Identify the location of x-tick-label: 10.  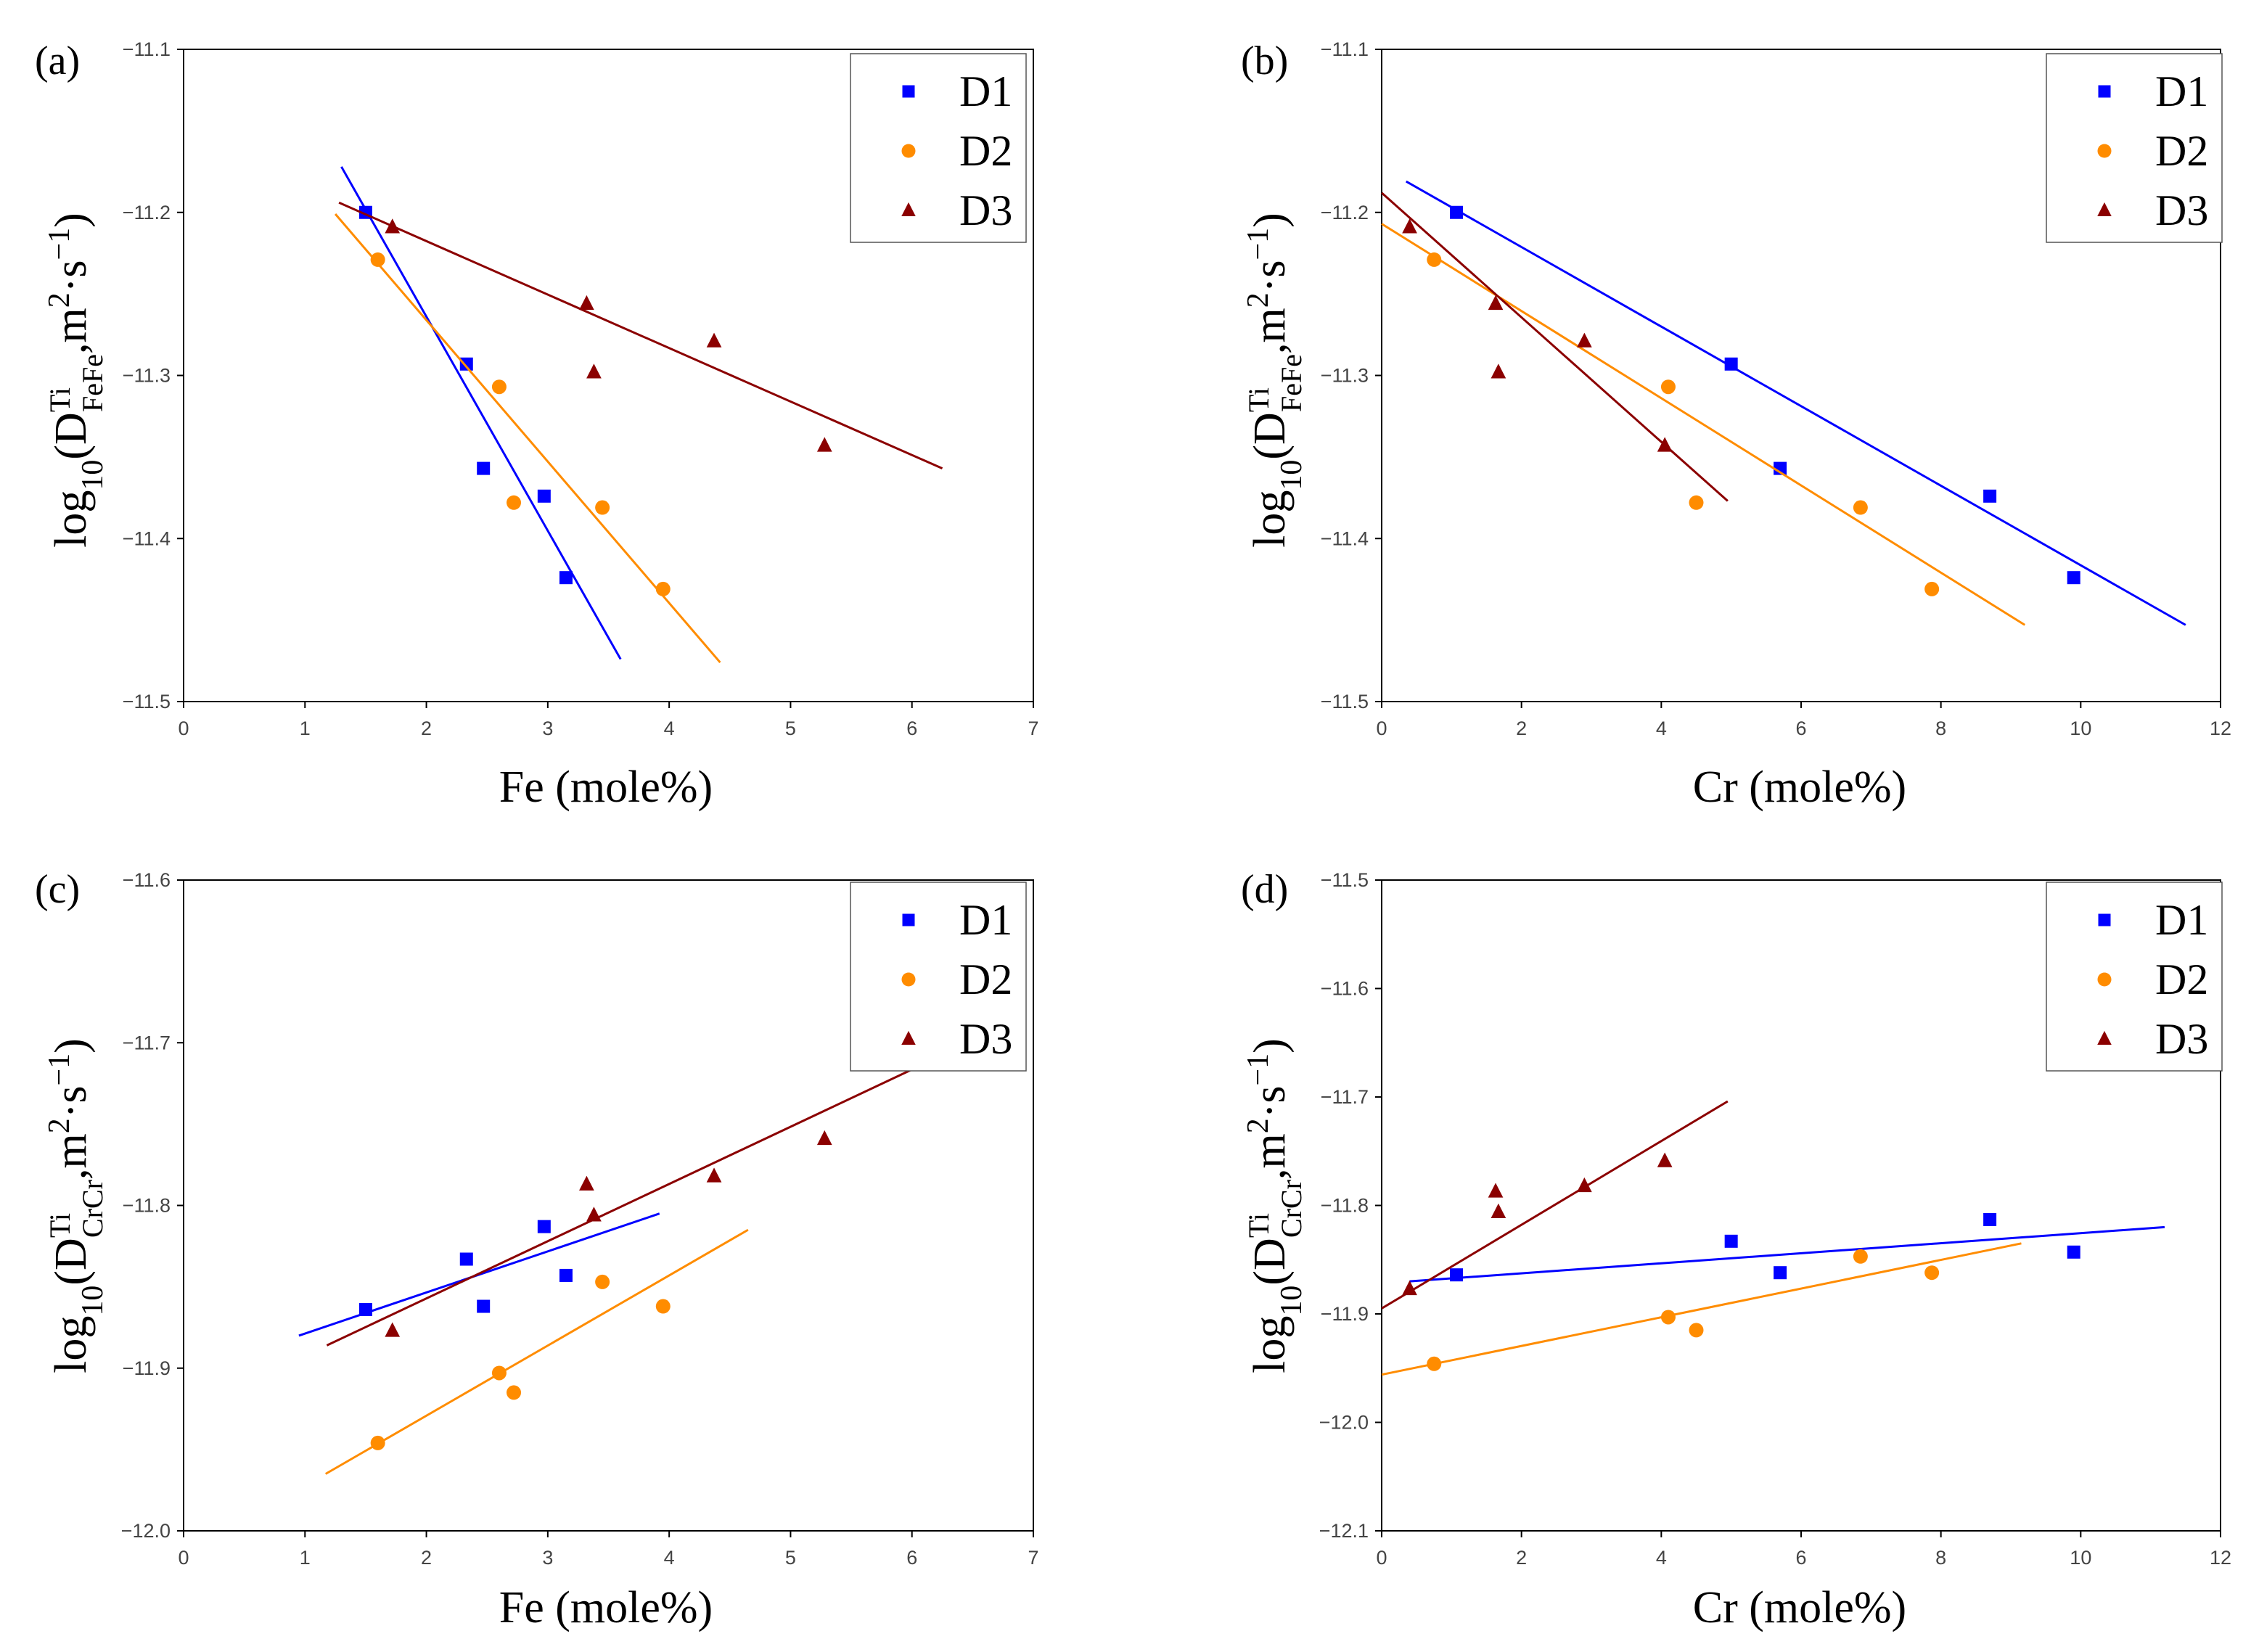
(2080, 728).